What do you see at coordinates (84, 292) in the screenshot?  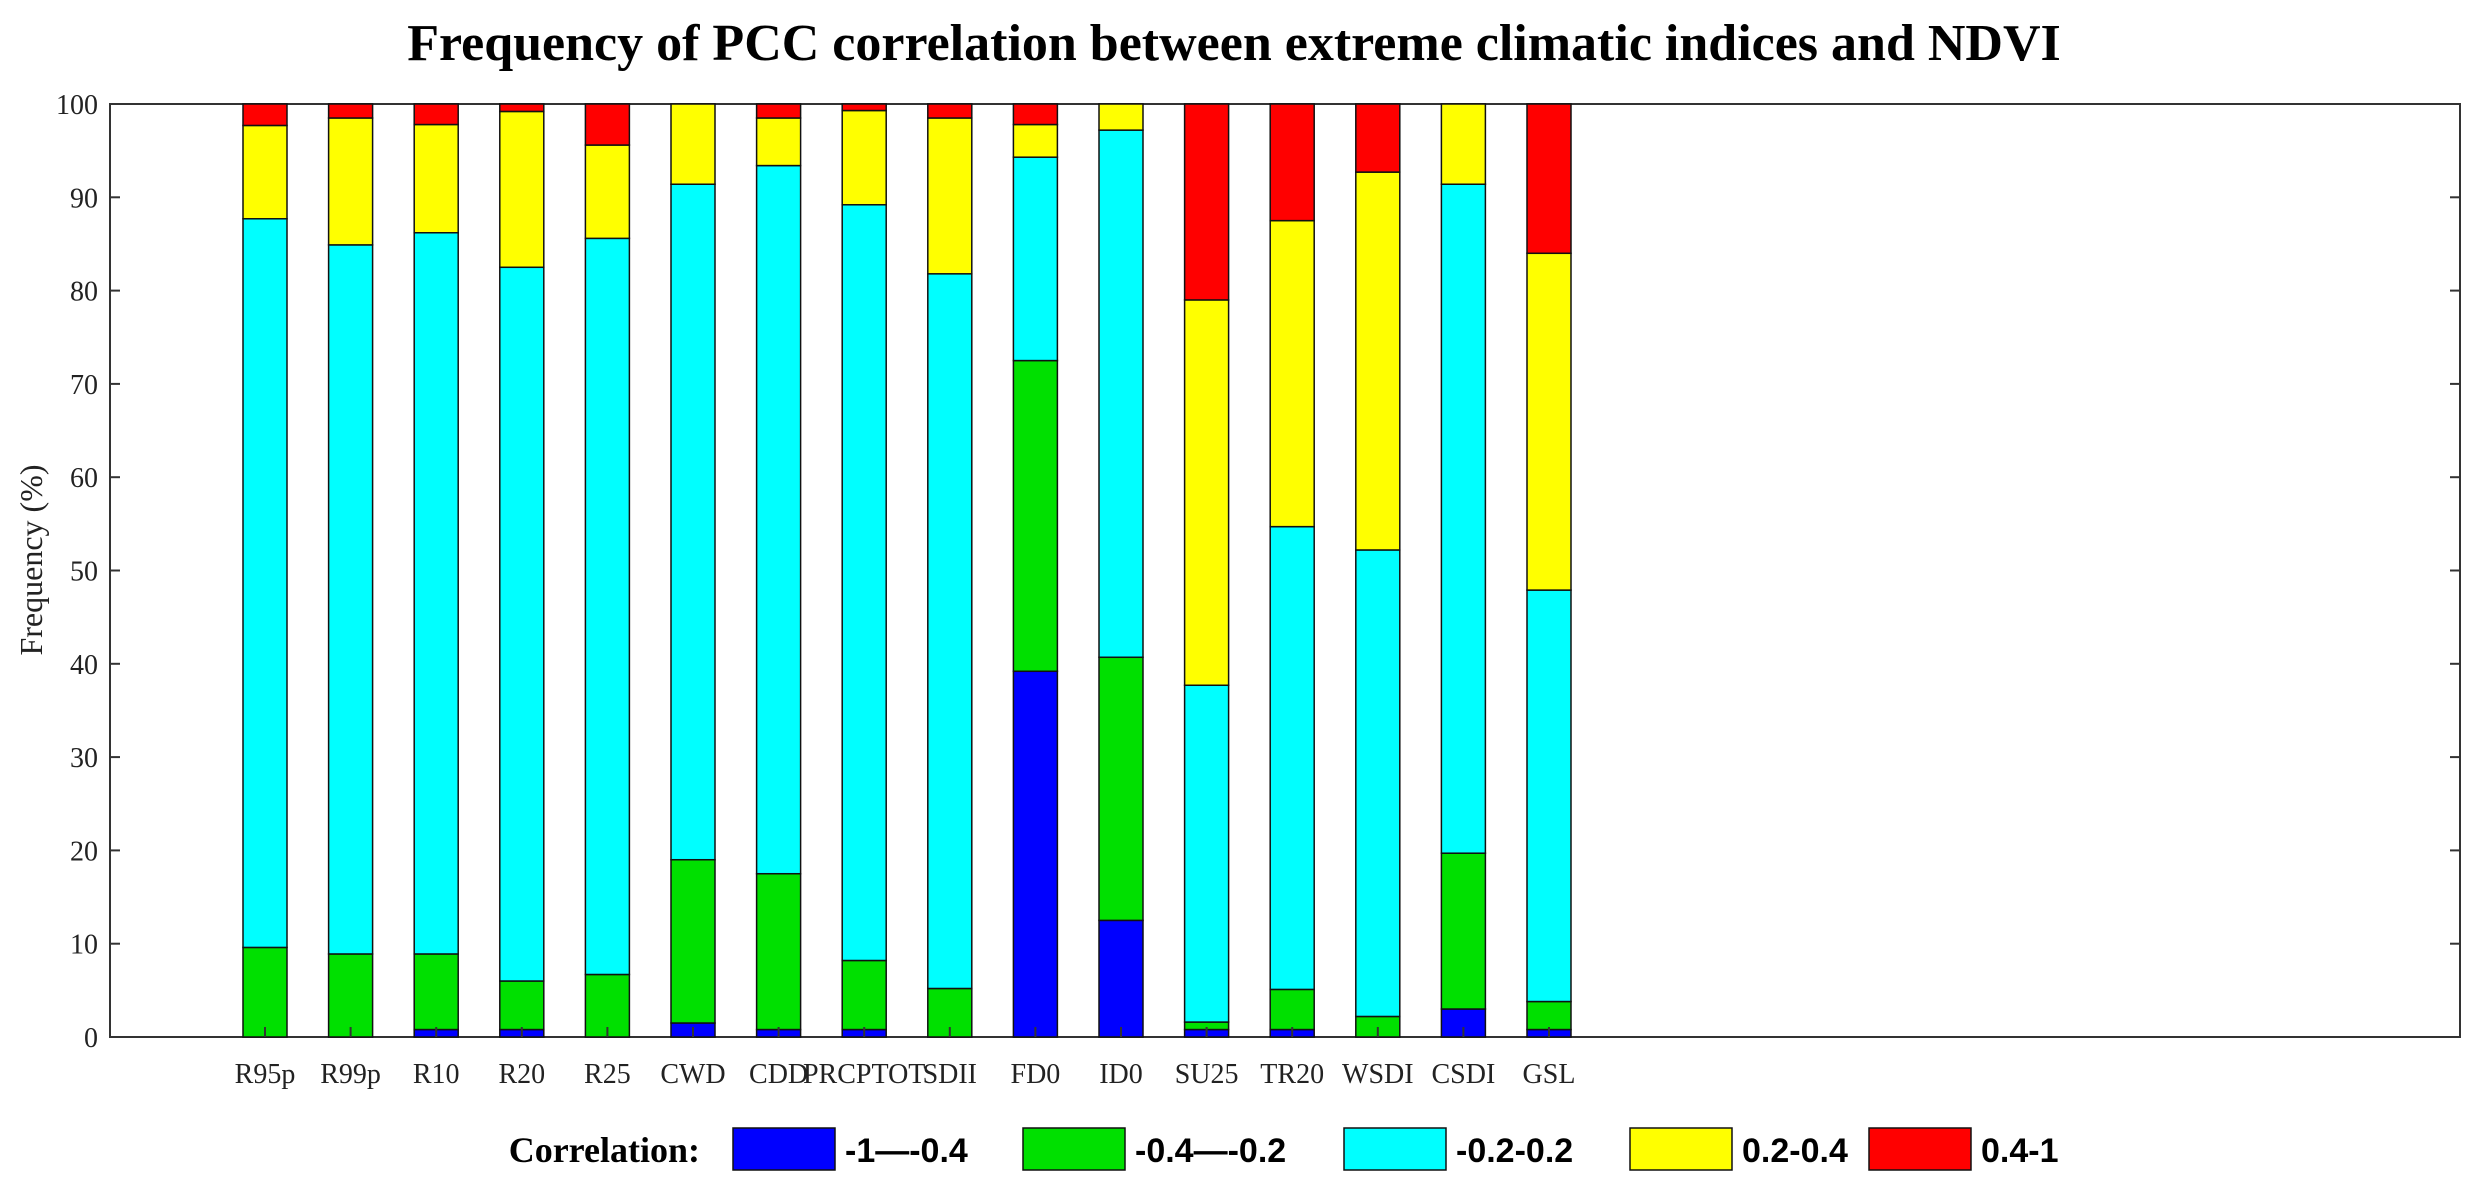 I see `y-tick-label: 80` at bounding box center [84, 292].